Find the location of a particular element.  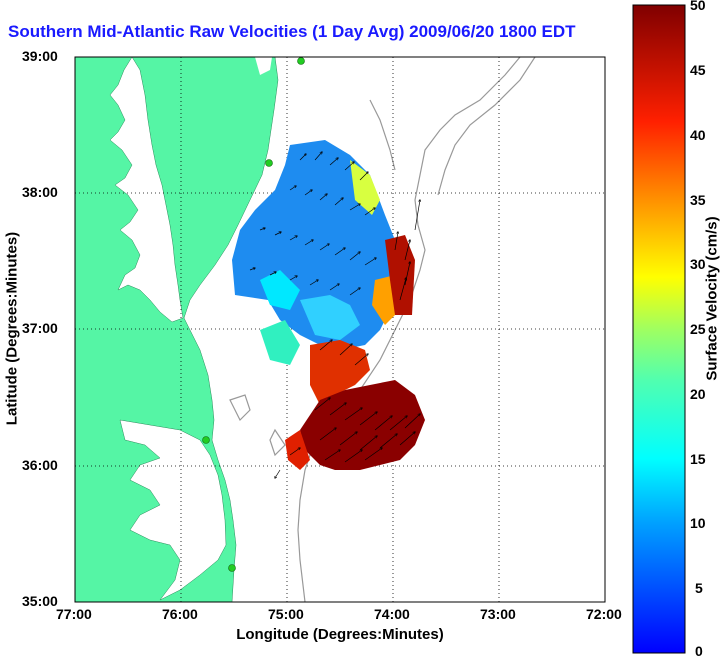

colorbar-tick-label: 35 is located at coordinates (698, 200).